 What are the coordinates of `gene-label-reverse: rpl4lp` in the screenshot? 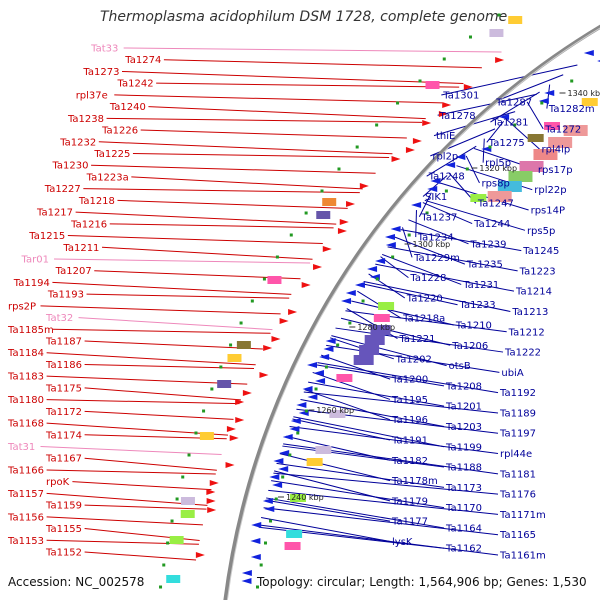 It's located at (556, 150).